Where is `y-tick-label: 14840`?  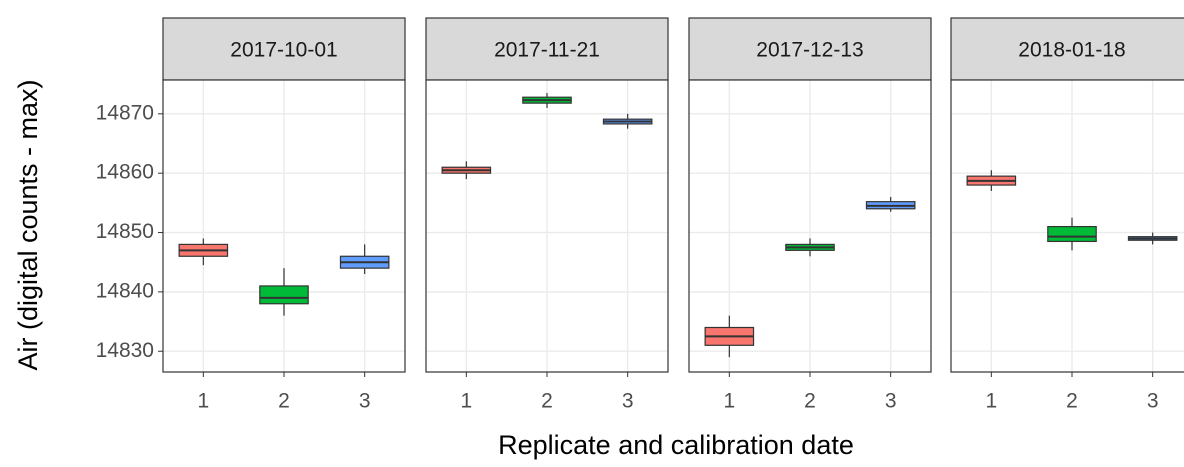
y-tick-label: 14840 is located at coordinates (125, 290).